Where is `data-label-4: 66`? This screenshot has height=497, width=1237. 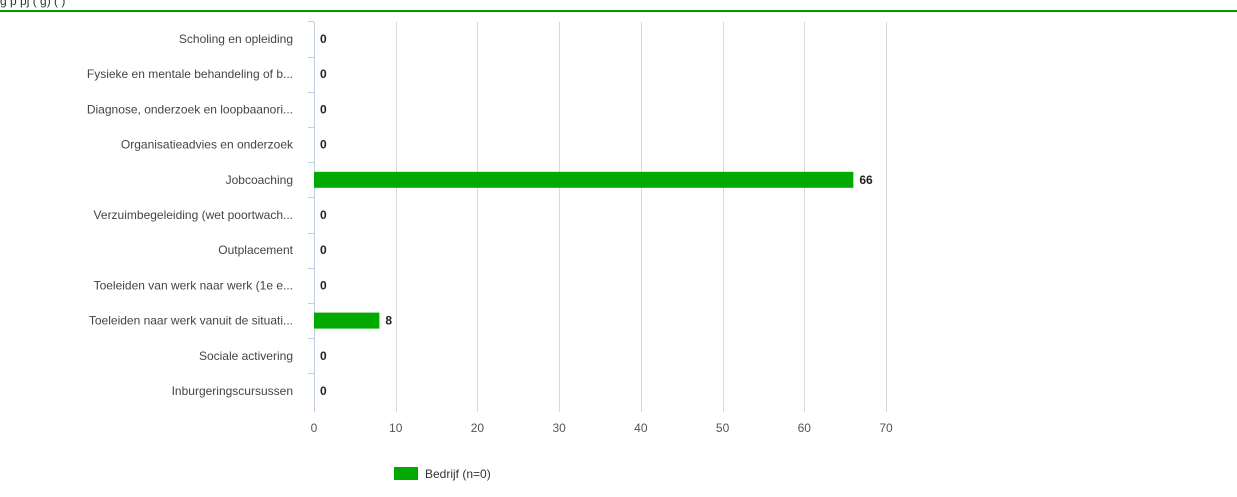
data-label-4: 66 is located at coordinates (866, 180).